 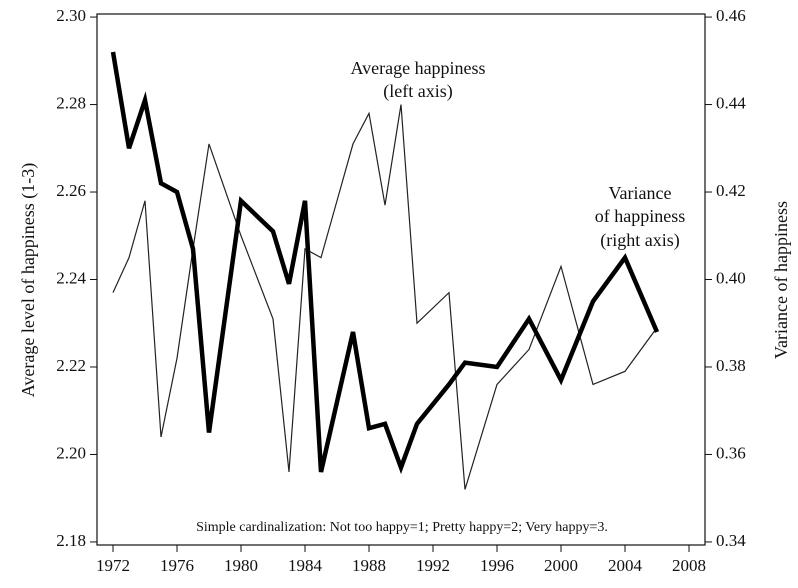 I want to click on y-tick-label: 2.18, so click(x=71, y=540).